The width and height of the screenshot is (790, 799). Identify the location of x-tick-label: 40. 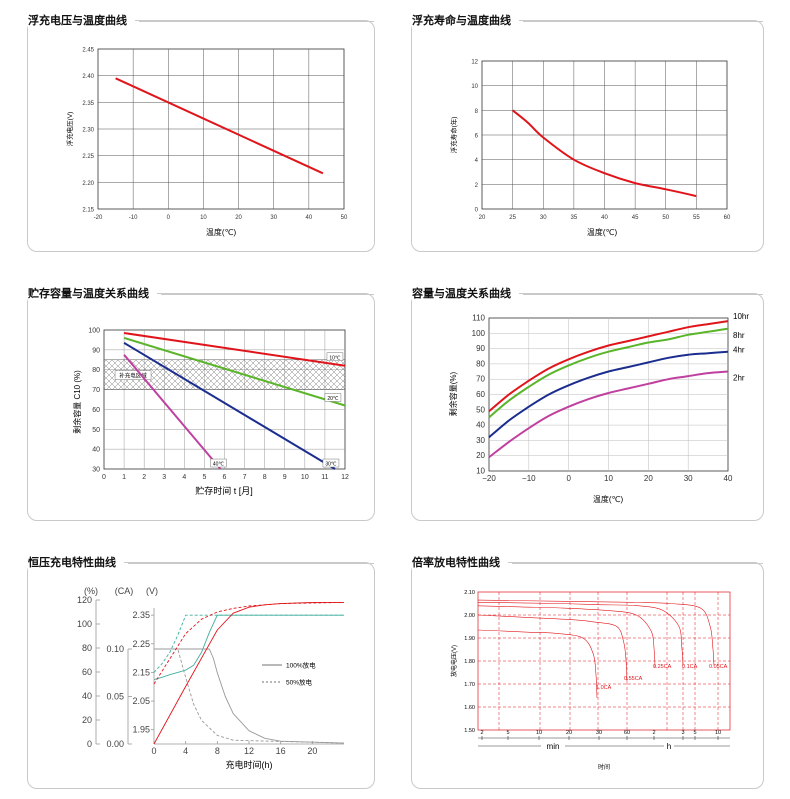
(309, 218).